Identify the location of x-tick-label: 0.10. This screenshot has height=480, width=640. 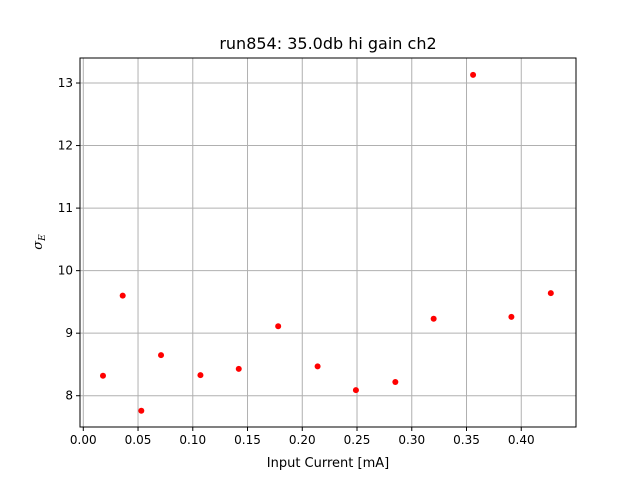
(192, 440).